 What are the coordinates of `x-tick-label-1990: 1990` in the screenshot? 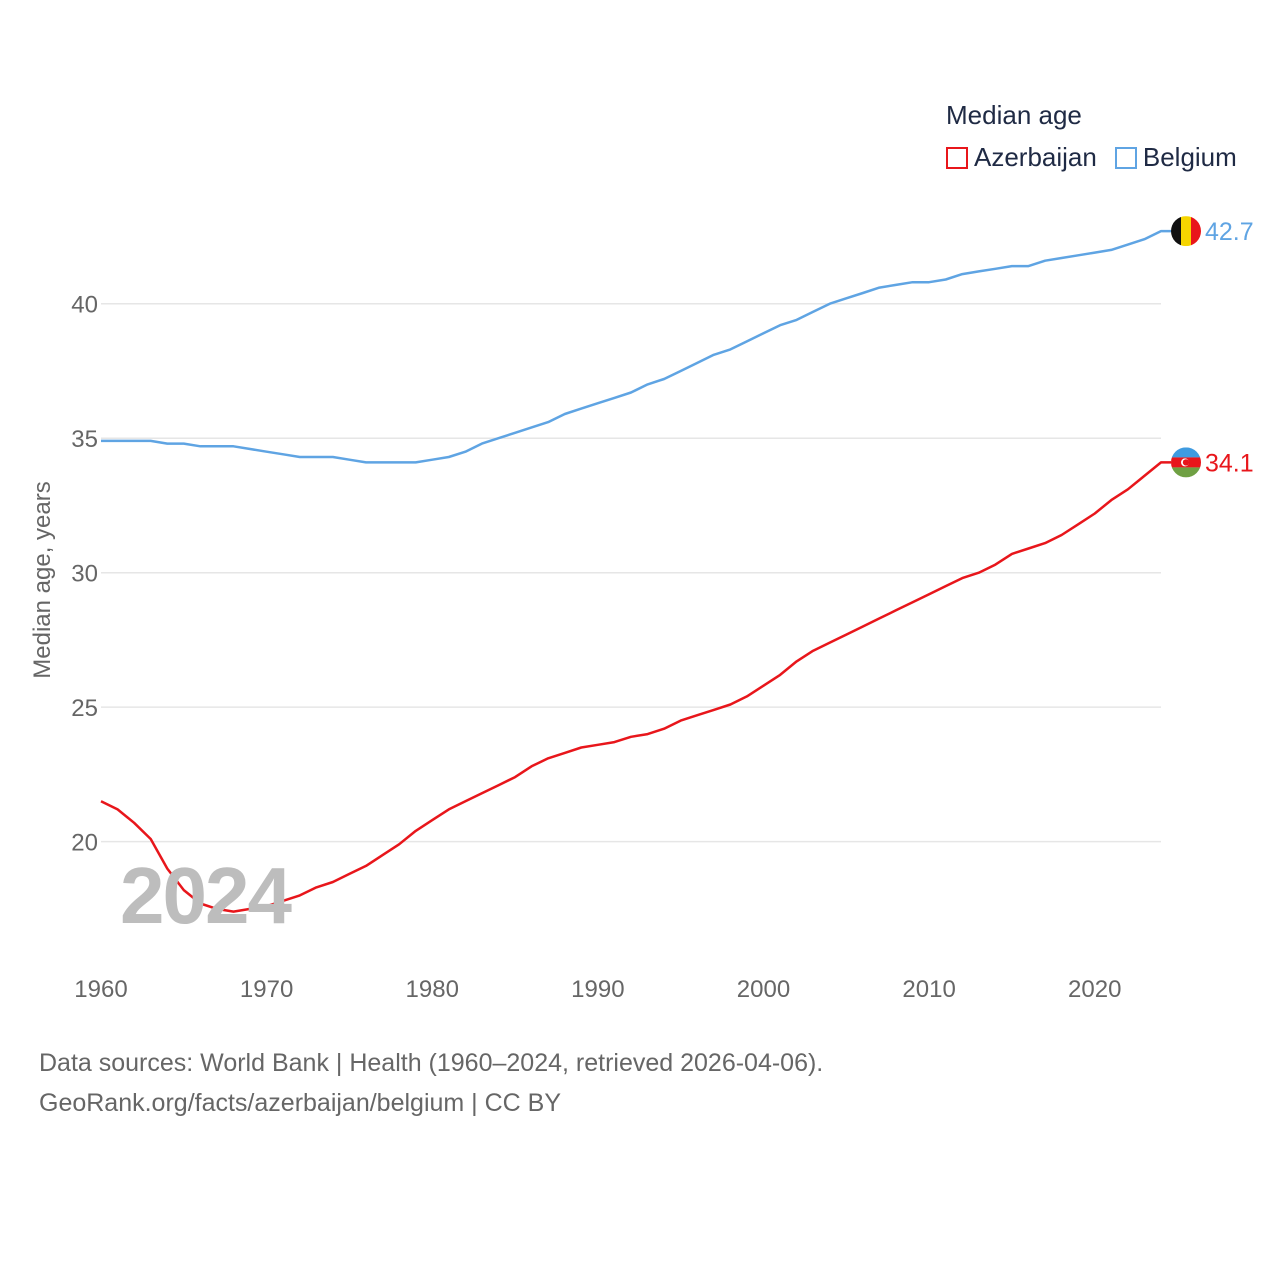 It's located at (597, 989).